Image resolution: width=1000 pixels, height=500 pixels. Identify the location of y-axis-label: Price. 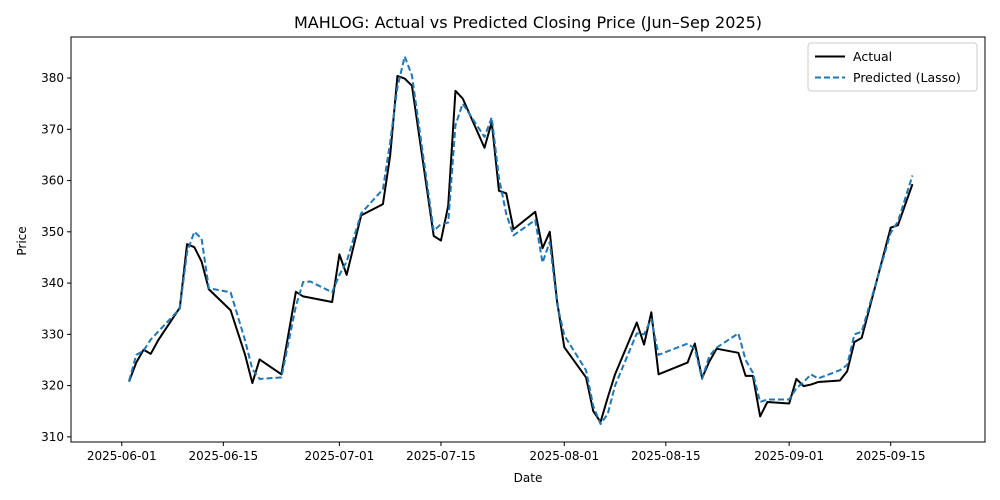
(22, 240).